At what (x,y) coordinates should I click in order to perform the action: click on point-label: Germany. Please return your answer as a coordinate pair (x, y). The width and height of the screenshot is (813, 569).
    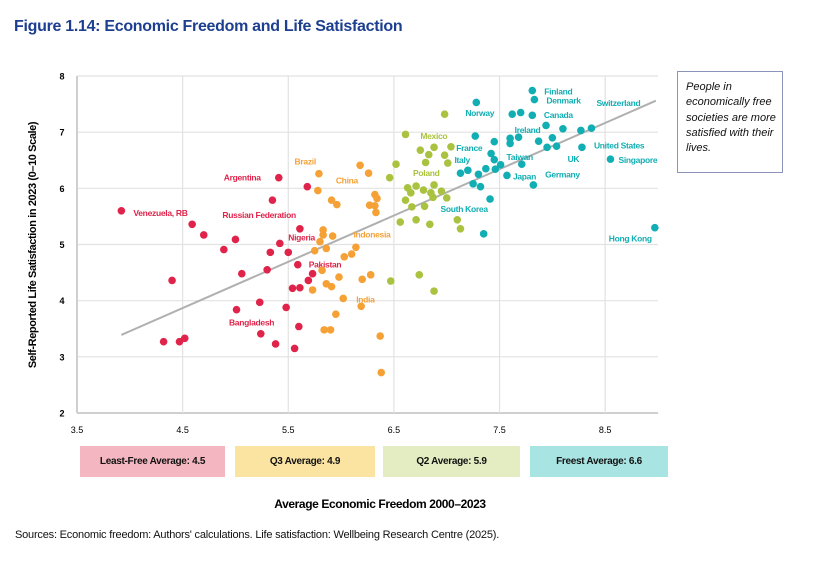
    Looking at the image, I should click on (562, 174).